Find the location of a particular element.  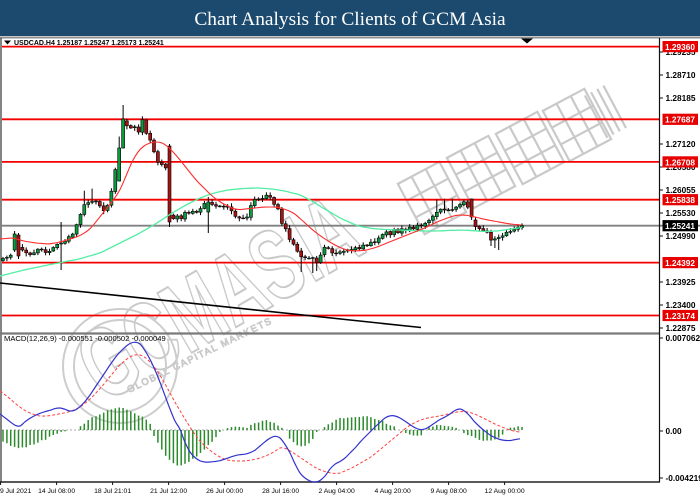

svg-text: 2 Aug 04:00 is located at coordinates (336, 491).